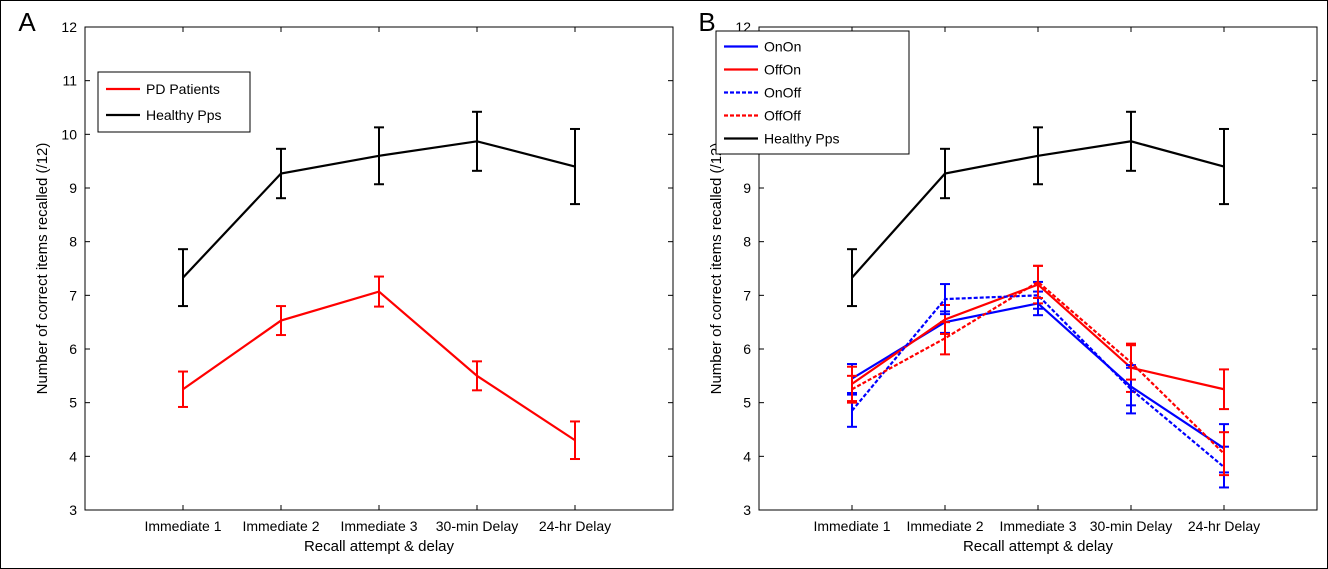 The image size is (1328, 569). What do you see at coordinates (782, 116) in the screenshot?
I see `legend-label: OffOff` at bounding box center [782, 116].